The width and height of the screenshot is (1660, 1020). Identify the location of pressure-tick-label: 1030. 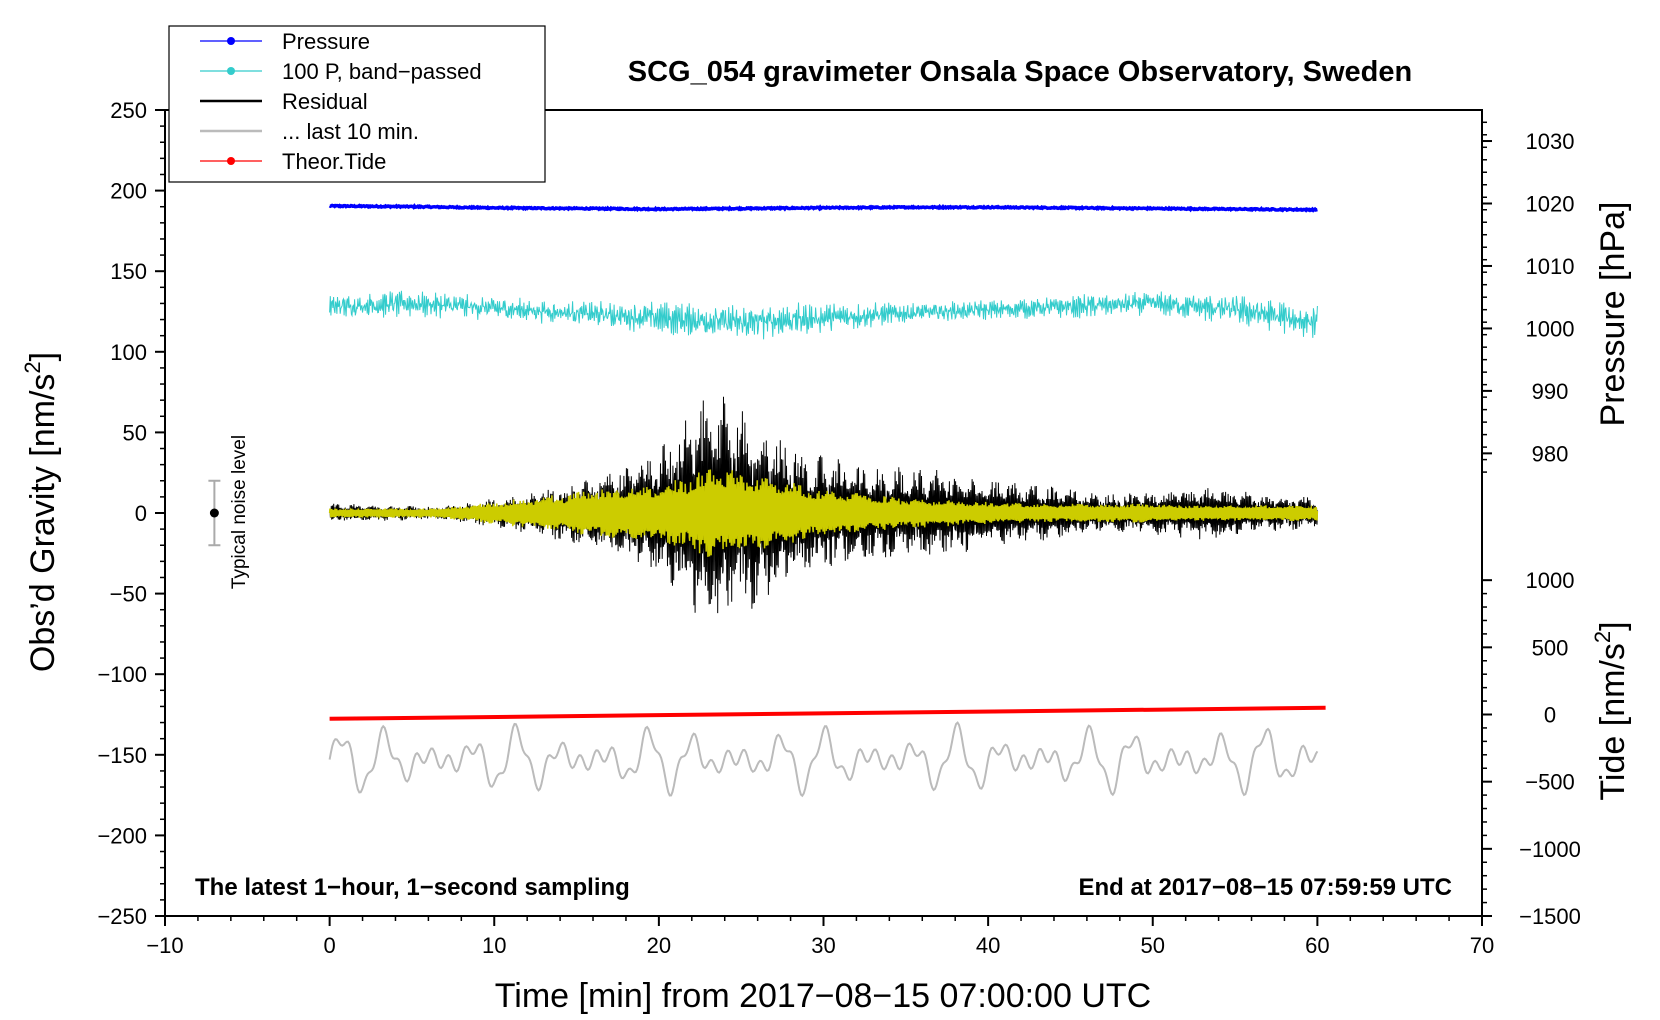
(1550, 141).